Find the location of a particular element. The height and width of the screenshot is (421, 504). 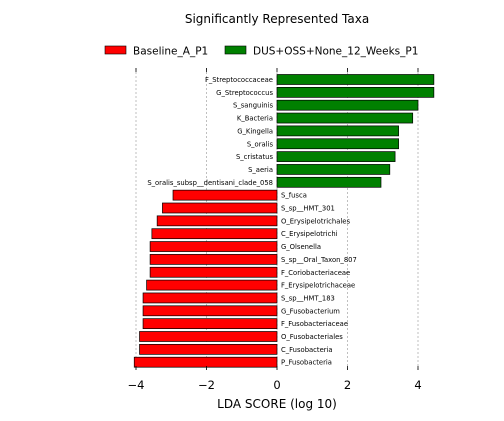

x-tick-label: 0 is located at coordinates (276, 385).